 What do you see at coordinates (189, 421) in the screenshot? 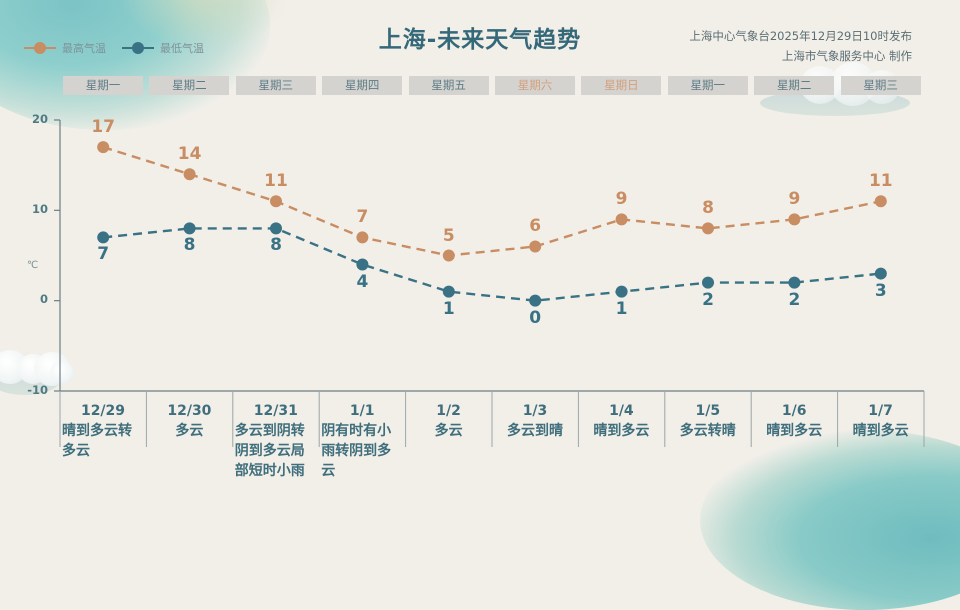
I see `forecast-column: 12/30 多云` at bounding box center [189, 421].